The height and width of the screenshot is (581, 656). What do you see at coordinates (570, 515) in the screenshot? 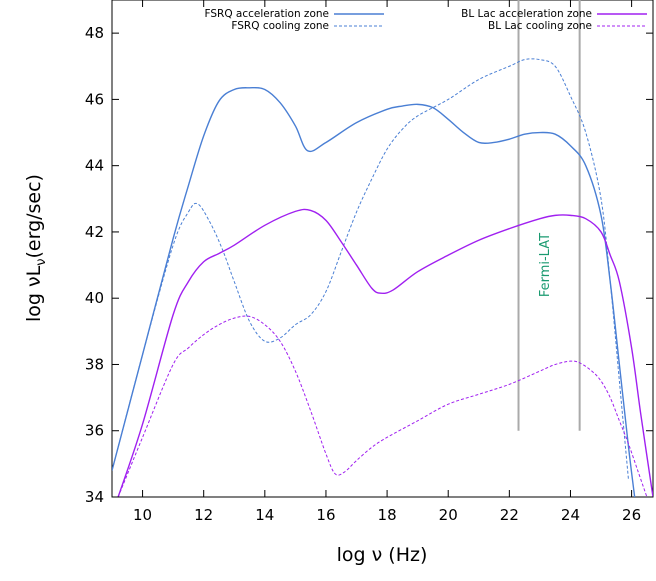
I see `x-tick-label: 24` at bounding box center [570, 515].